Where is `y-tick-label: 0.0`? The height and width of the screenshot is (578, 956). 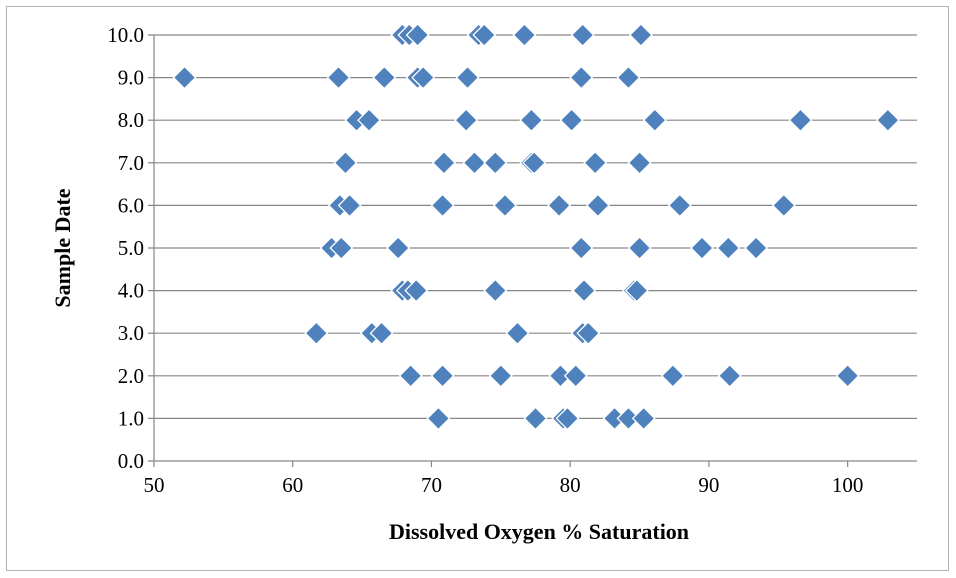
y-tick-label: 0.0 is located at coordinates (131, 461).